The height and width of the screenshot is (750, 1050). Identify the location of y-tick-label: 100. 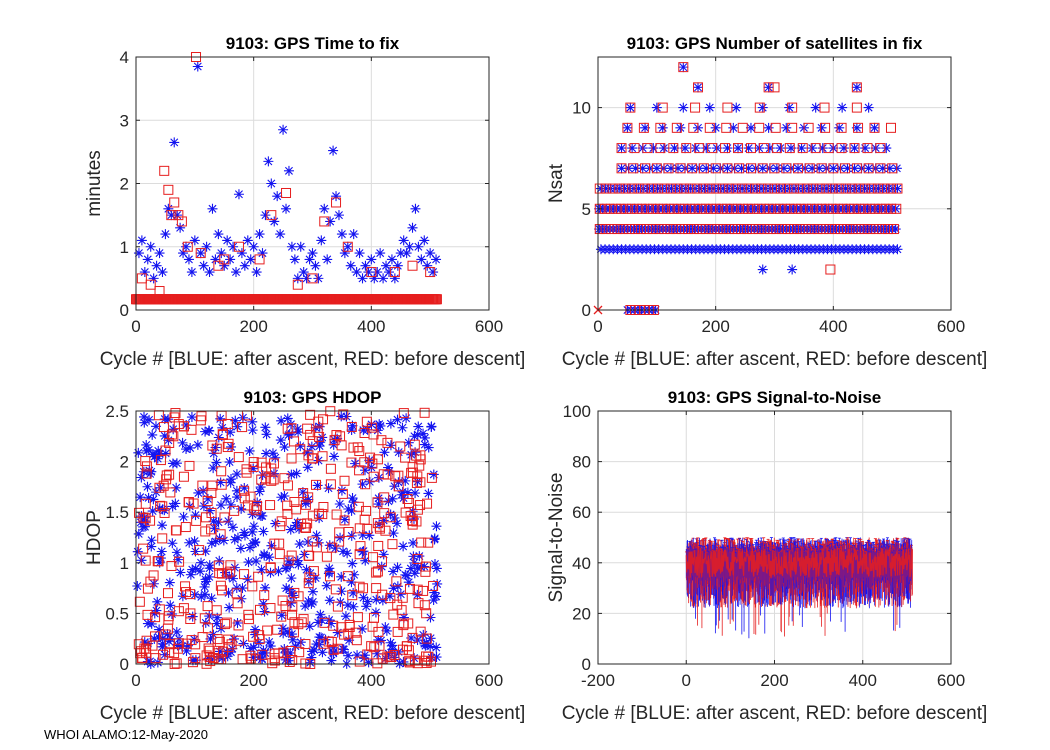
(577, 411).